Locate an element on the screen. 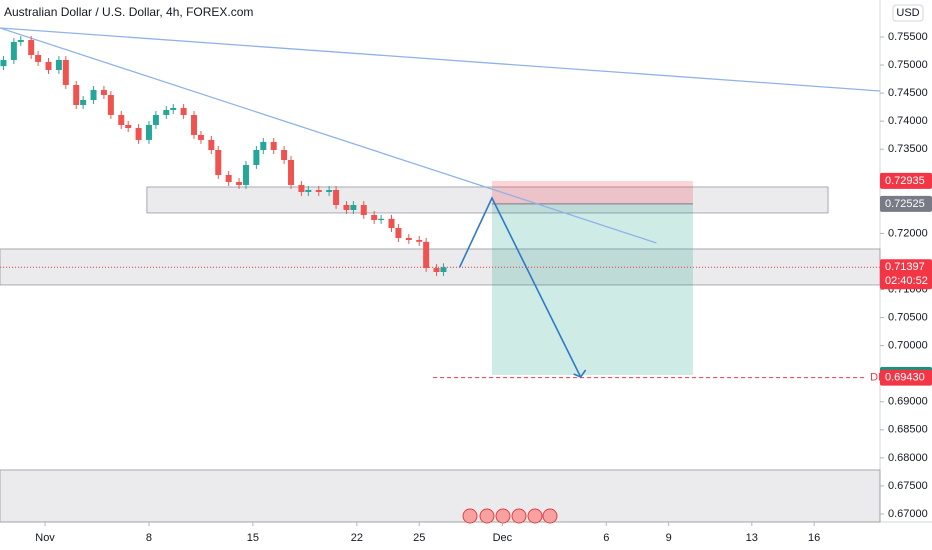 The image size is (932, 550). countdown: 02:40:52 is located at coordinates (906, 281).